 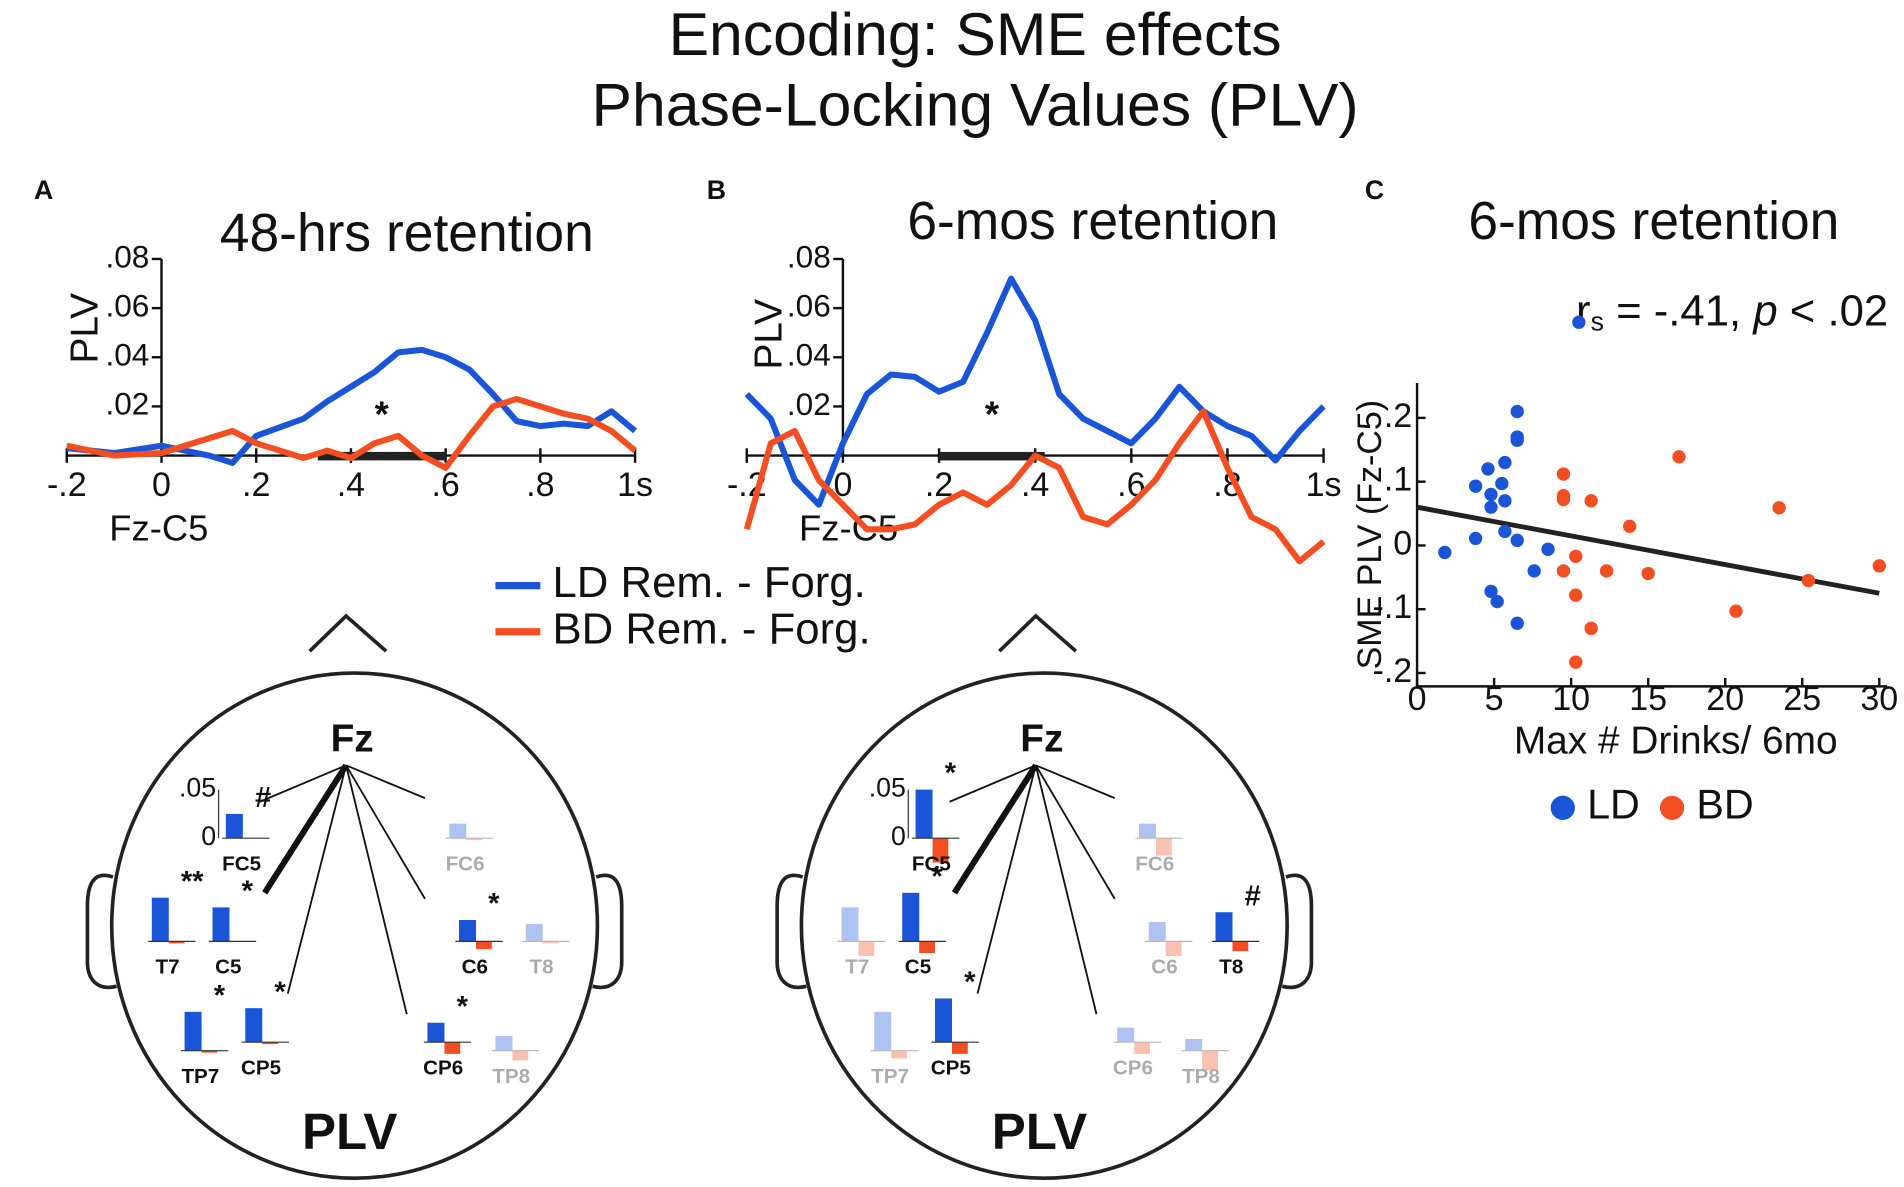 What do you see at coordinates (127, 305) in the screenshot?
I see `y-tick-label: .06` at bounding box center [127, 305].